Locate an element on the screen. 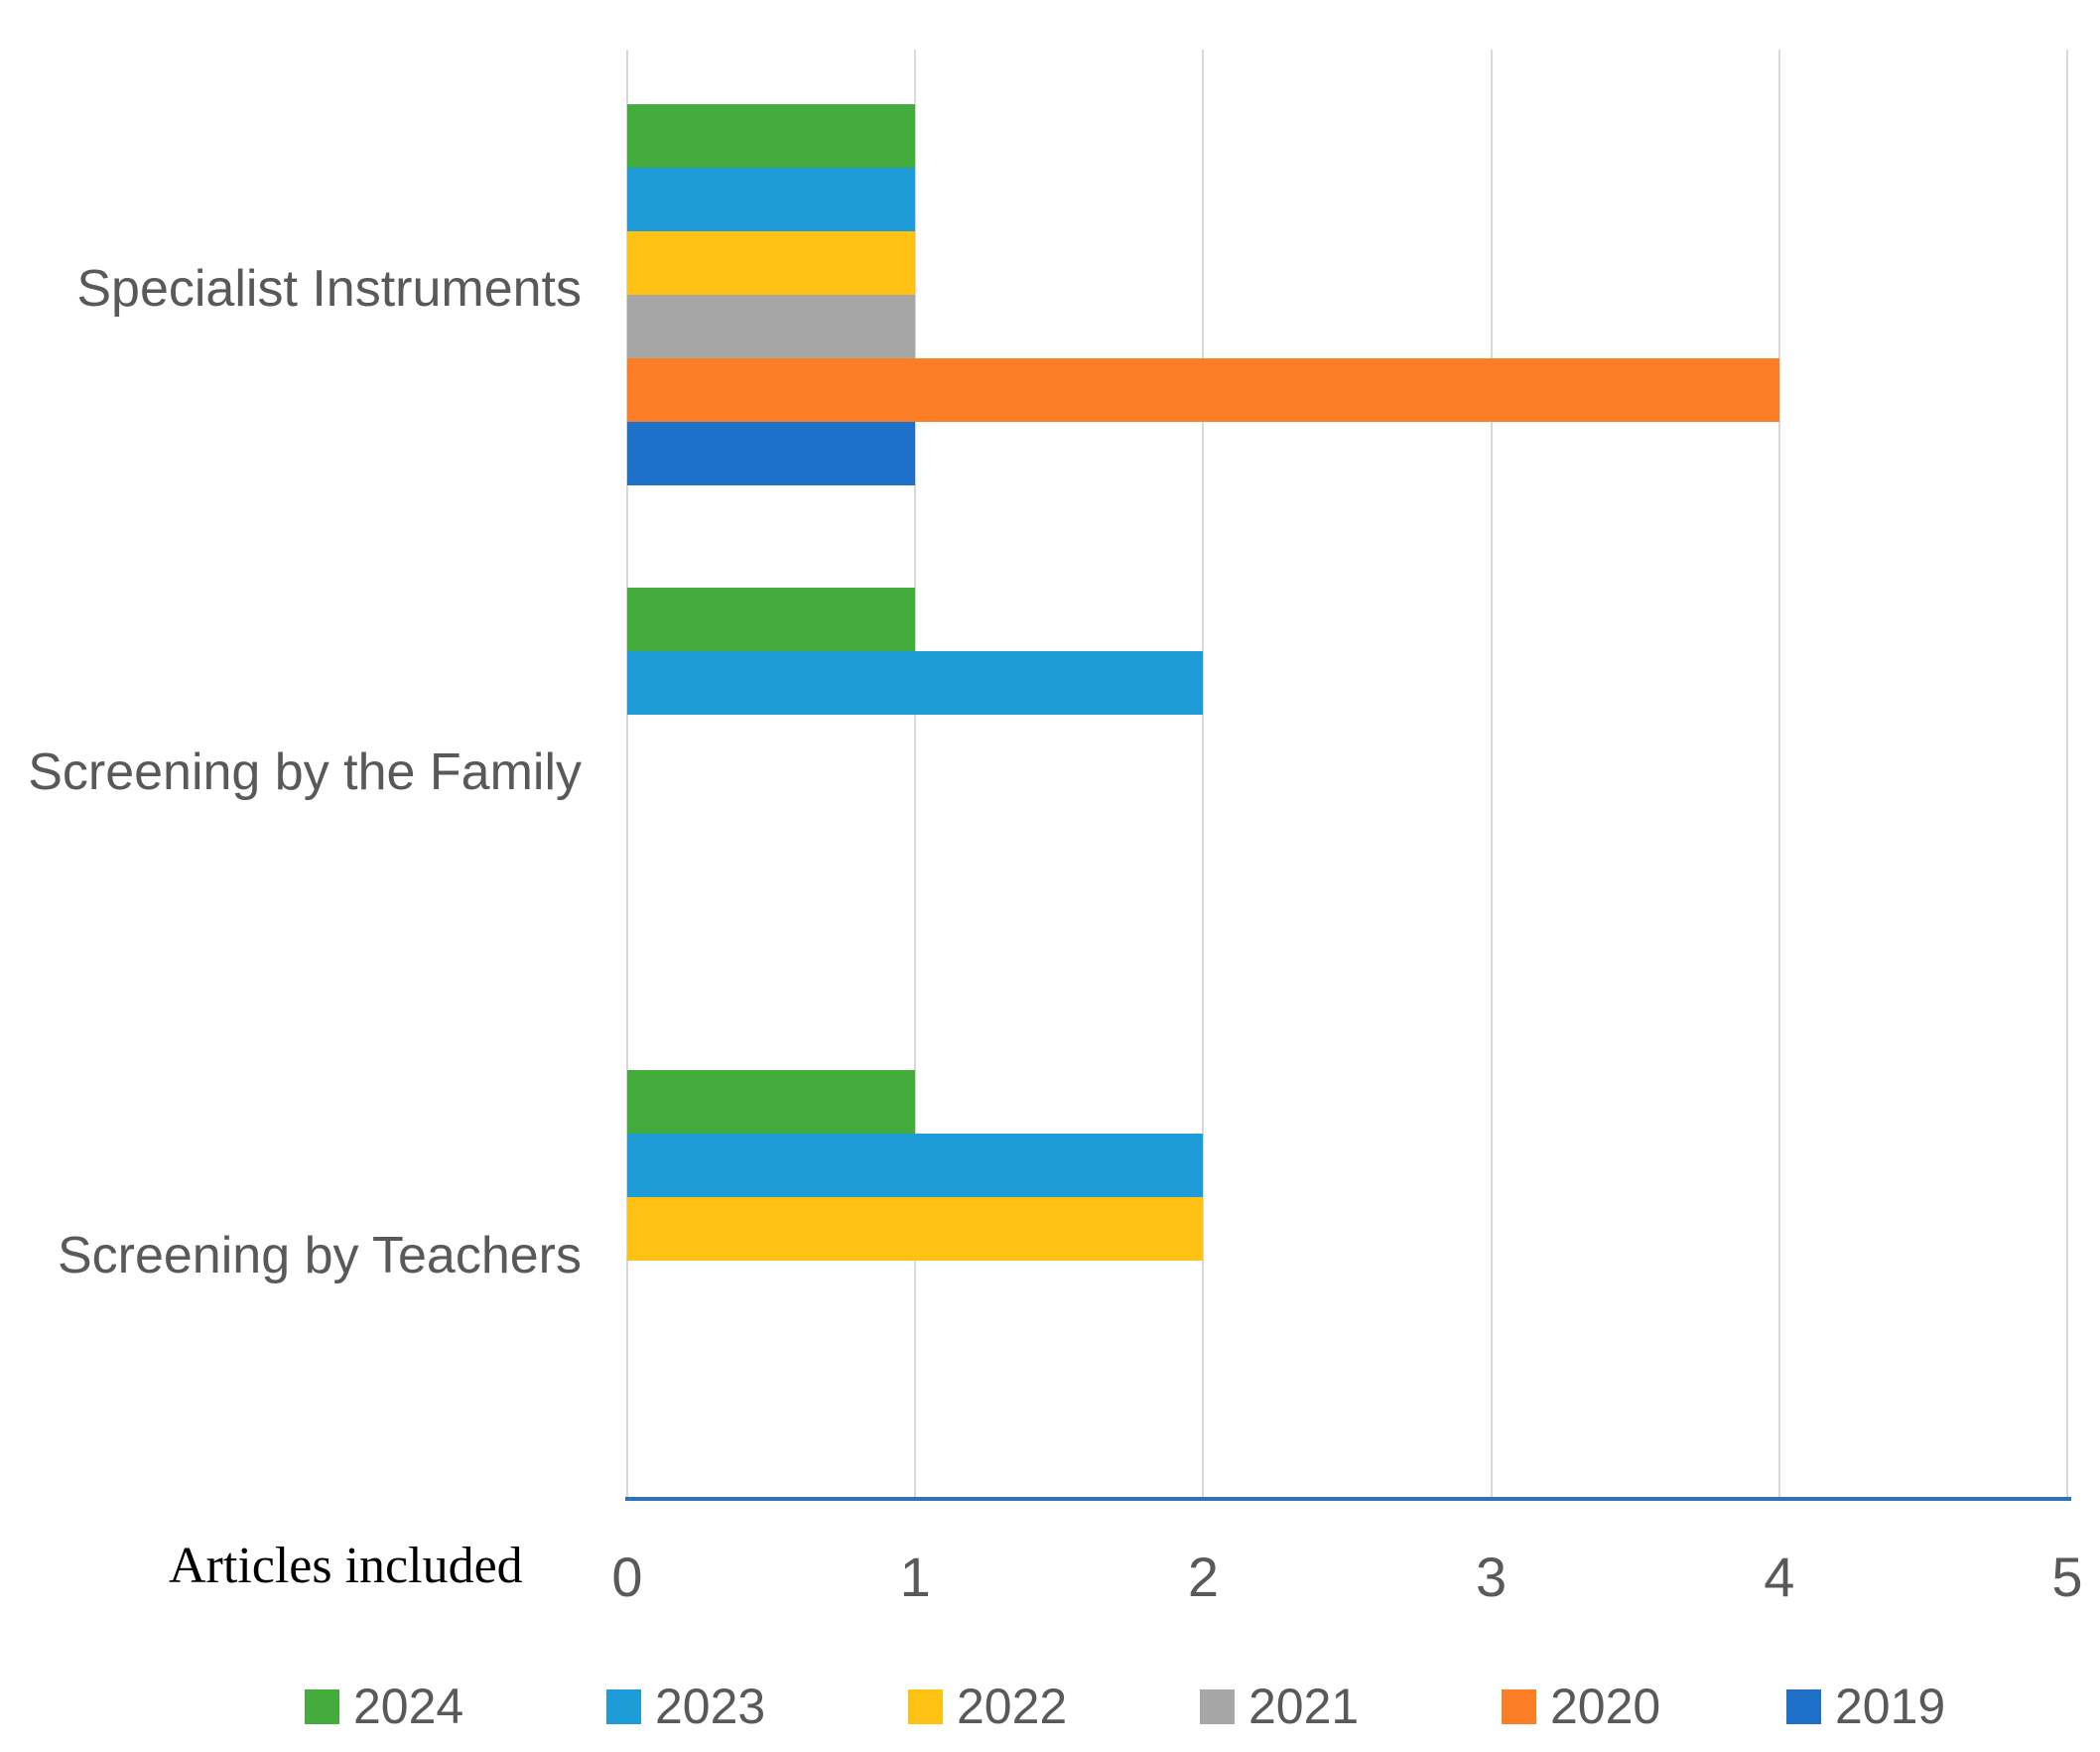 Image resolution: width=2100 pixels, height=1752 pixels. legend-item-2023: 2023 is located at coordinates (685, 1706).